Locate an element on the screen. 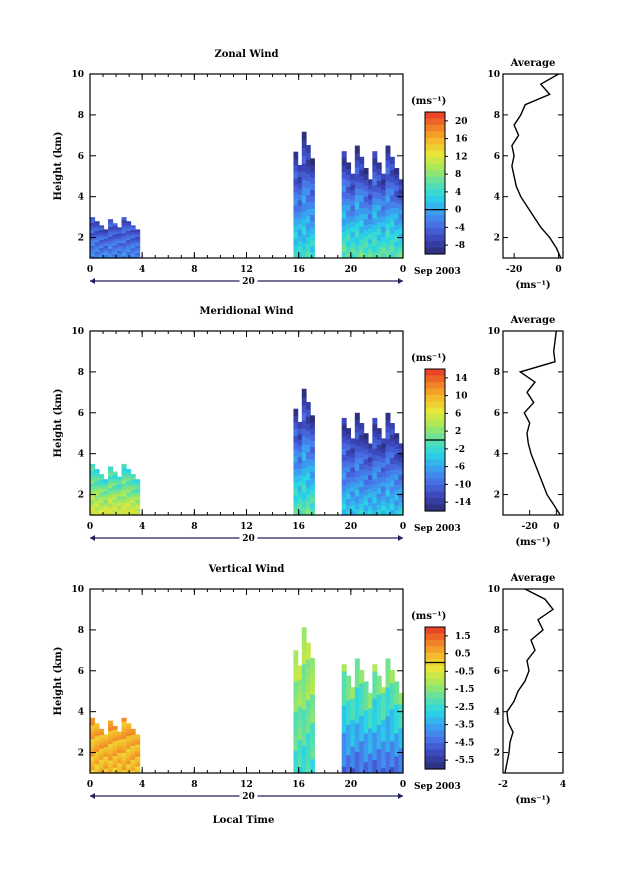  panel-title: Meridional Wind is located at coordinates (246, 311).